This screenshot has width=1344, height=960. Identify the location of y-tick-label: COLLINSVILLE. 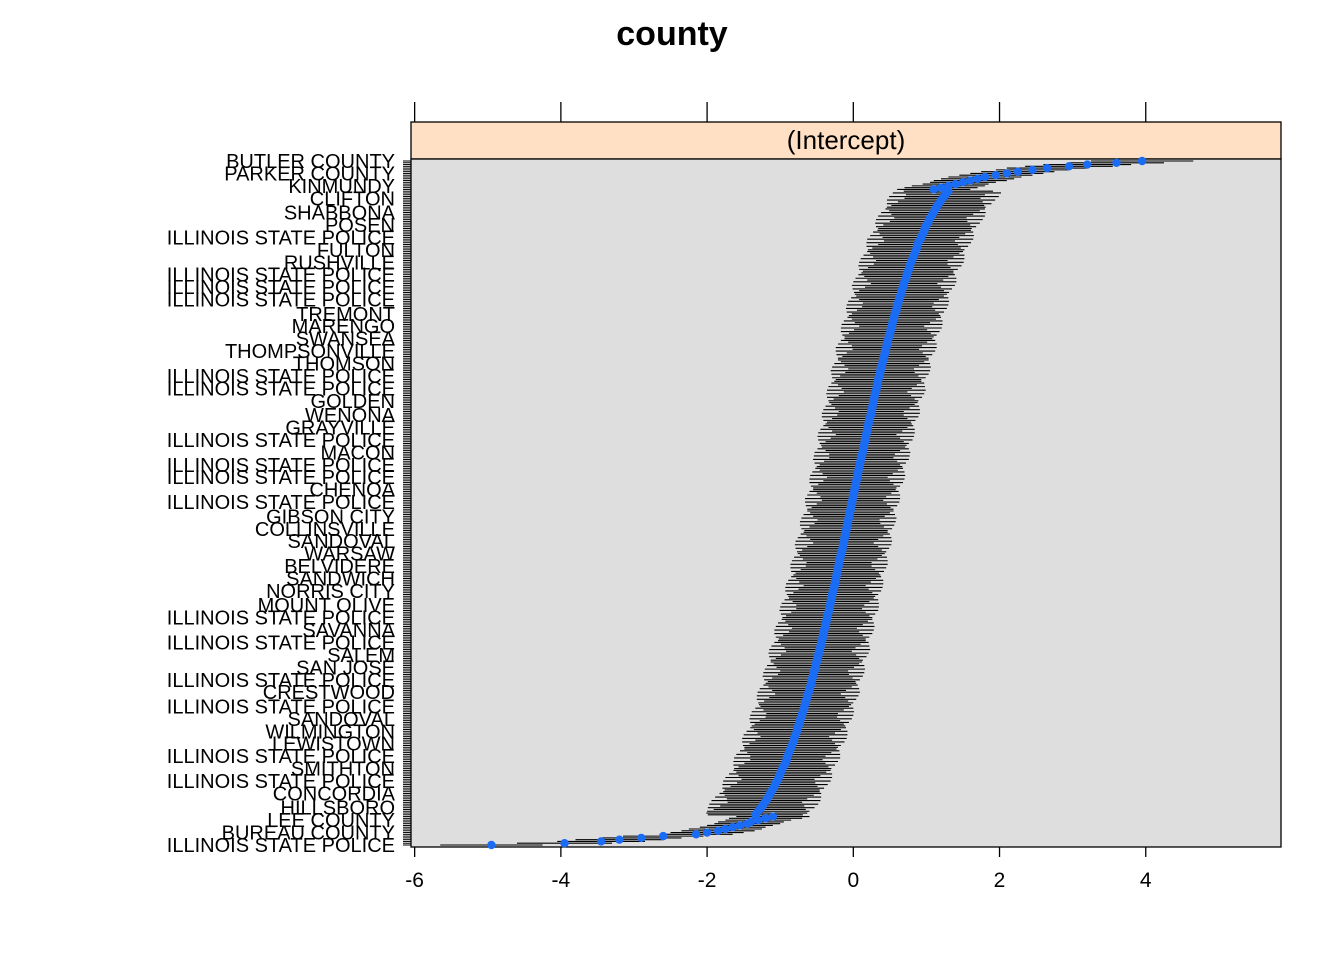
(325, 530).